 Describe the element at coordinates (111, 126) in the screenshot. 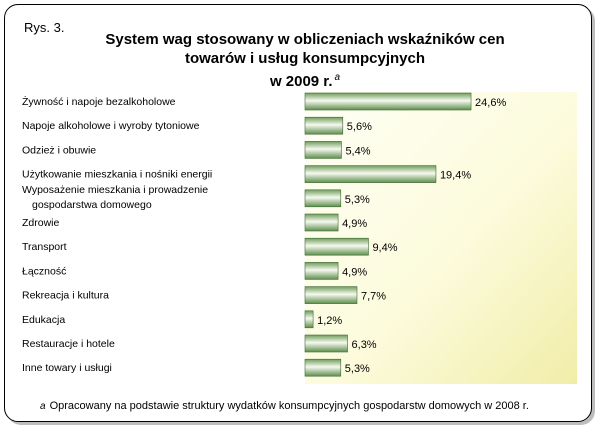

I see `category-label: Napoje alkoholowe i wyroby tytoniowe` at that location.